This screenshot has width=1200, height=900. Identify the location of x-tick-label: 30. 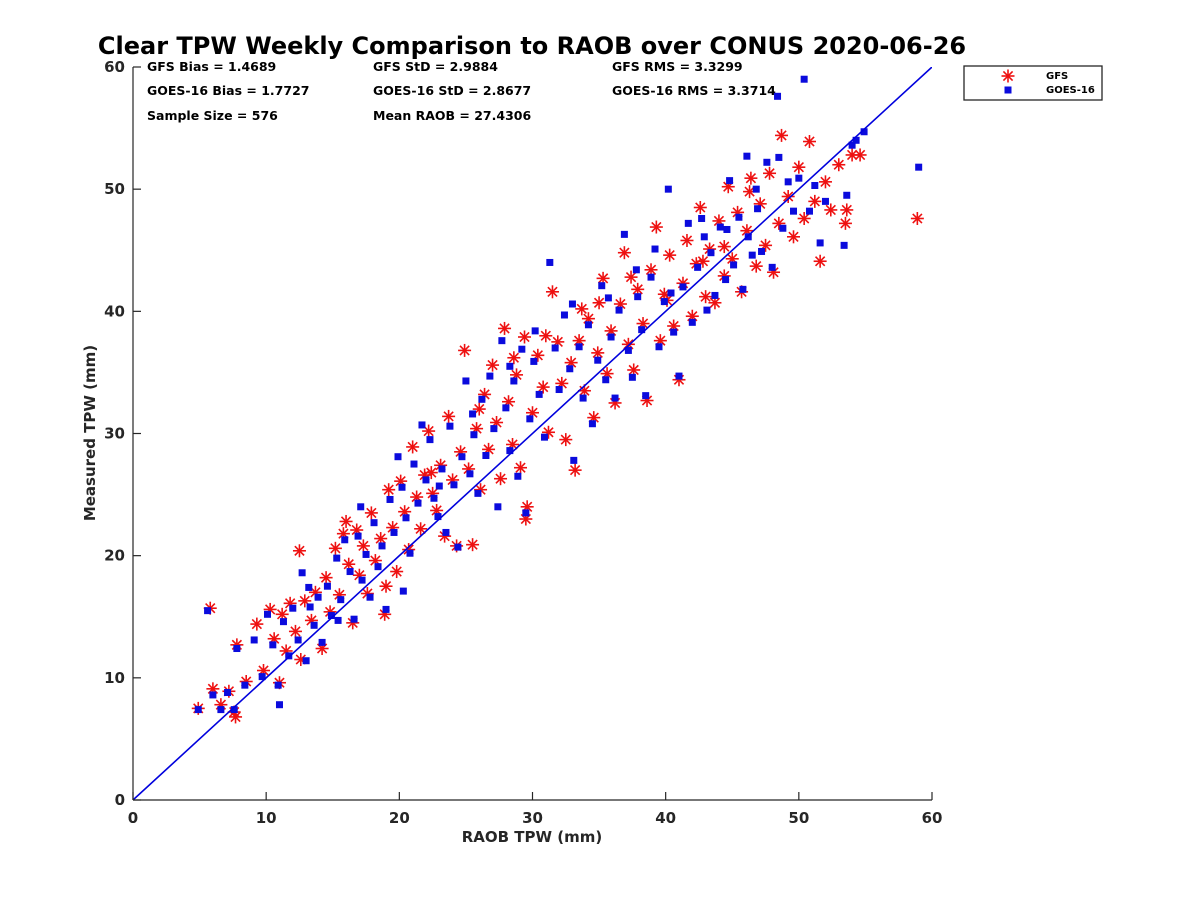
(532, 818).